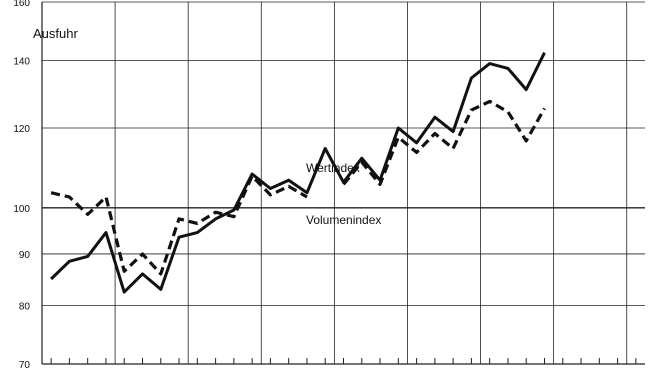 This screenshot has width=648, height=370. What do you see at coordinates (343, 220) in the screenshot?
I see `series-label-volumenindex: Volumenindex` at bounding box center [343, 220].